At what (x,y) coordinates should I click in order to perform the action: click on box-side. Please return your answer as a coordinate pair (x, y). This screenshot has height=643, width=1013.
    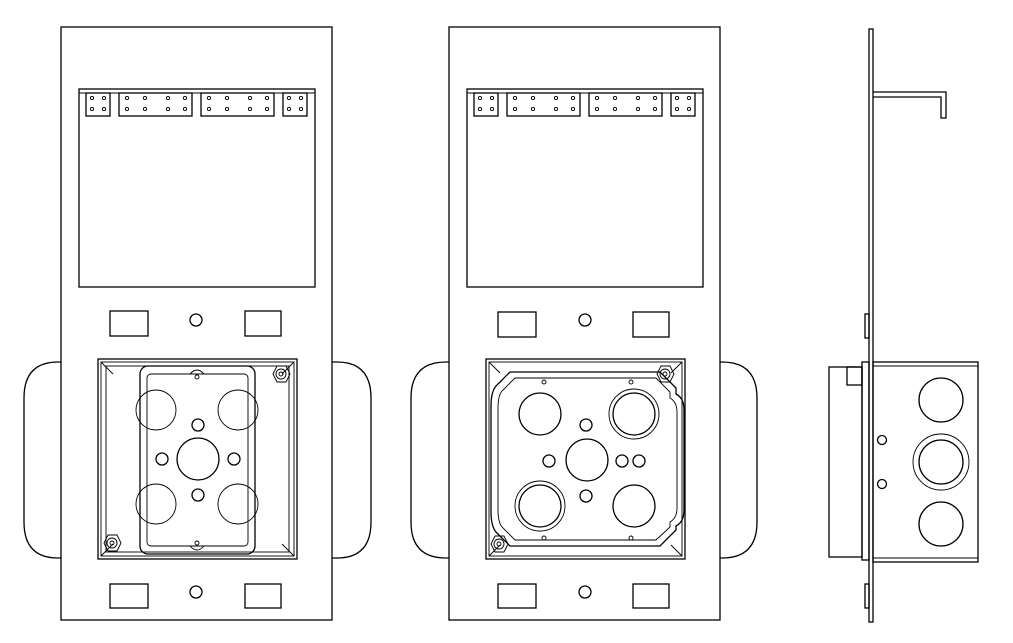
    Looking at the image, I should click on (925, 462).